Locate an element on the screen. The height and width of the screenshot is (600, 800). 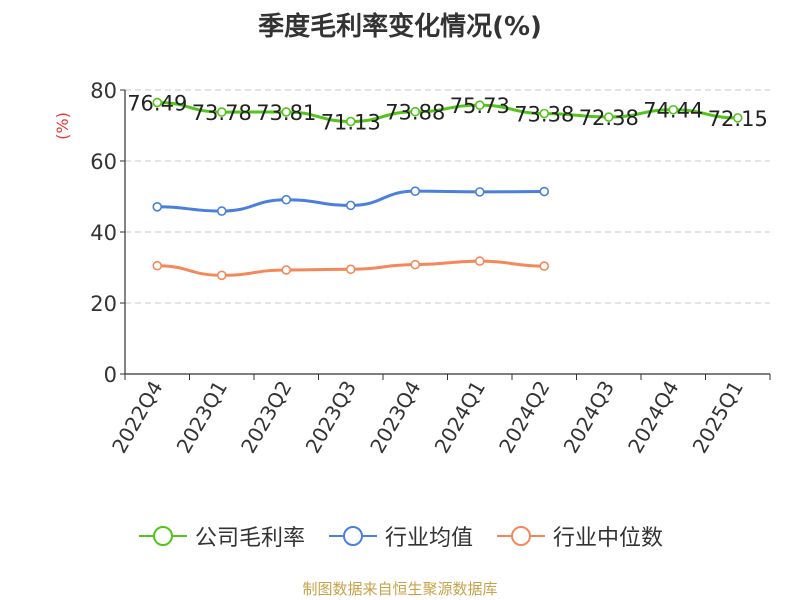
x-tick-label: 2024Q3 is located at coordinates (589, 417).